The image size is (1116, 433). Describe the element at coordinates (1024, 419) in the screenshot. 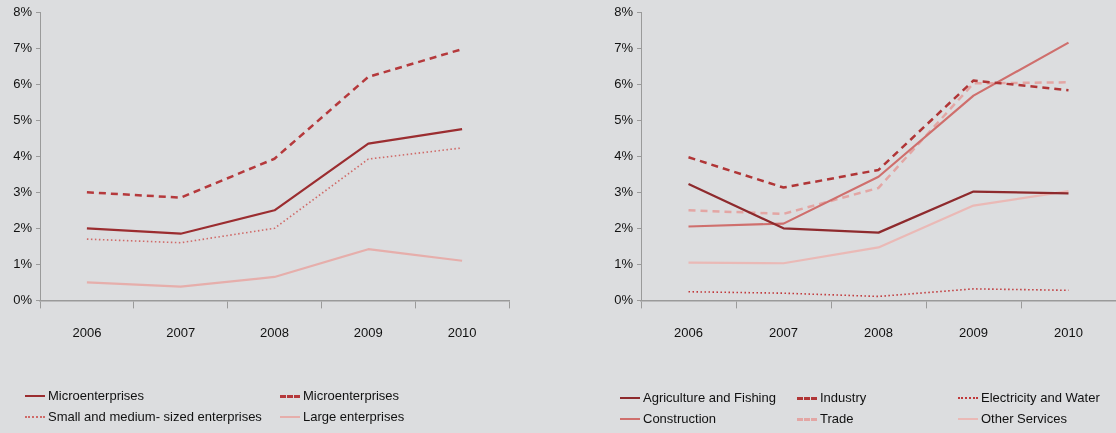

I see `legend-label: Other Services` at that location.